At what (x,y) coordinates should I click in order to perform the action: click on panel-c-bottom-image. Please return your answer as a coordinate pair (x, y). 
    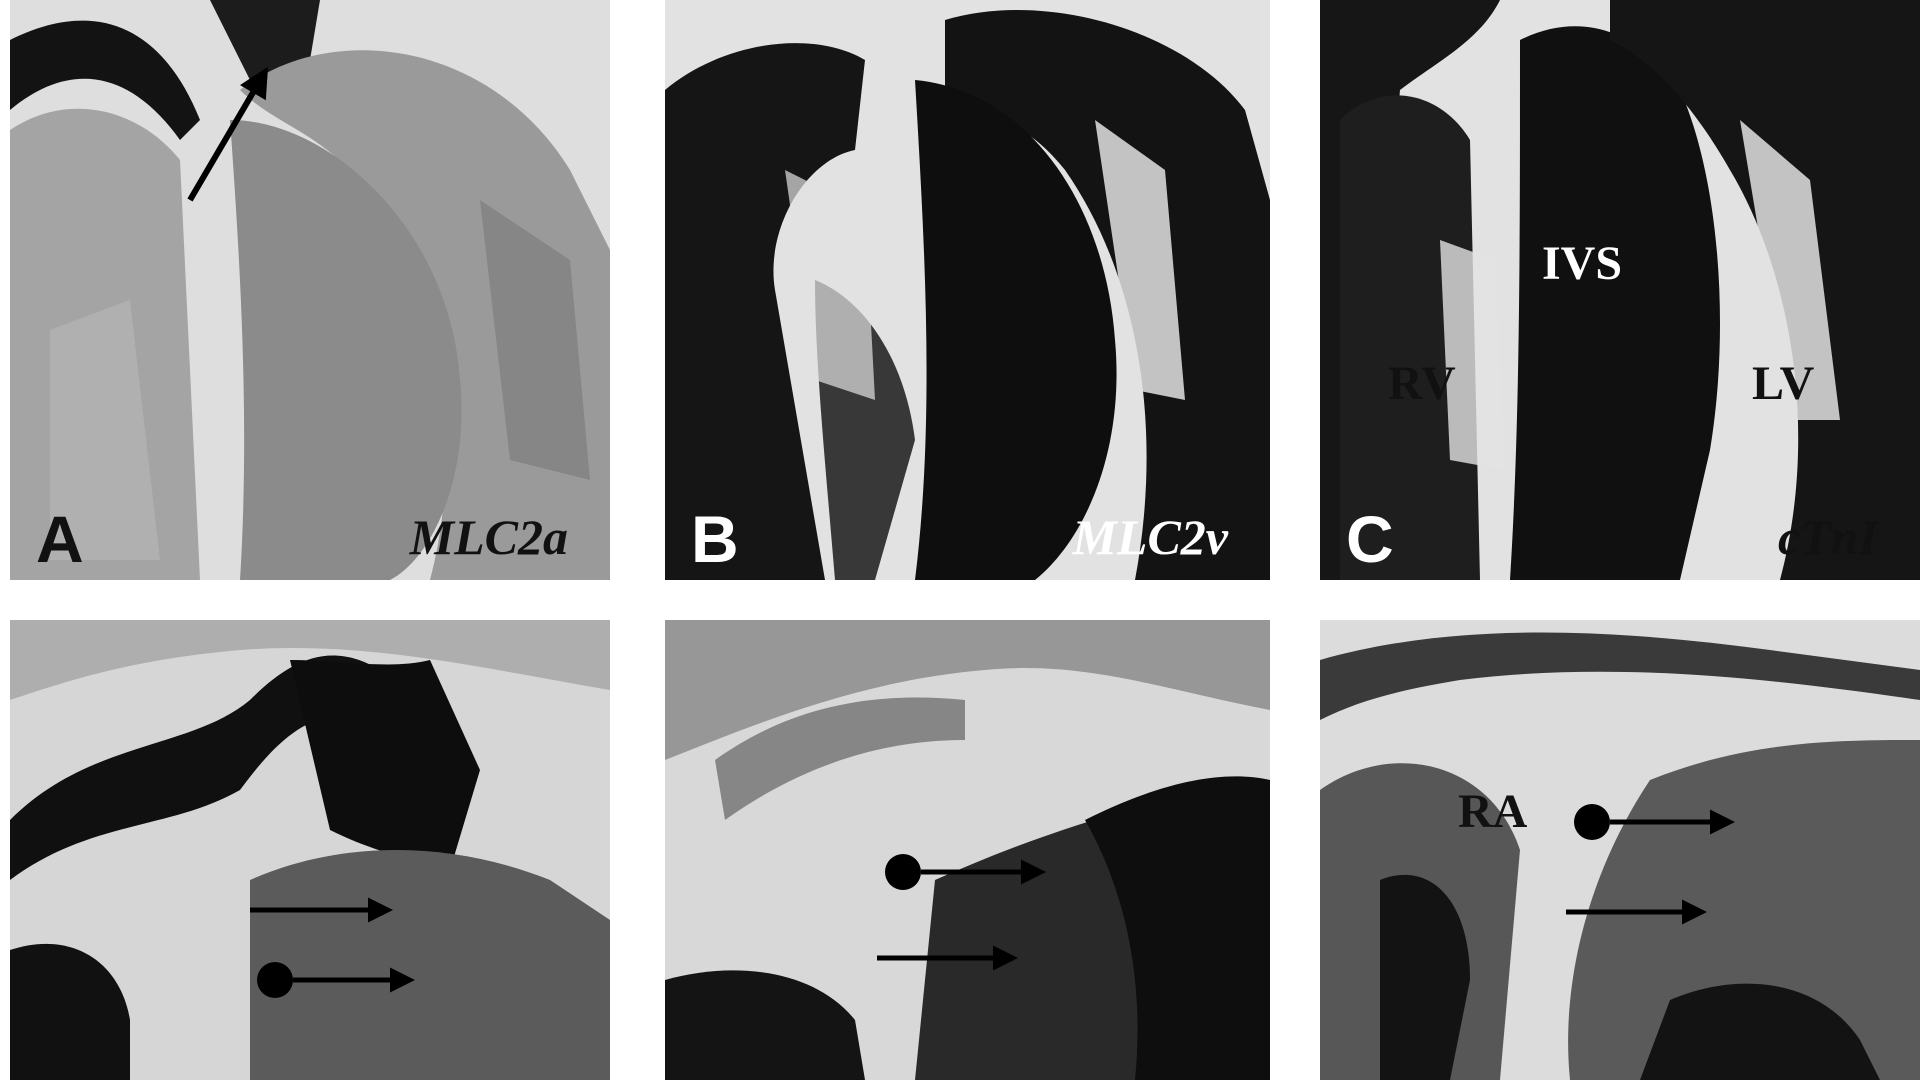
    Looking at the image, I should click on (1620, 850).